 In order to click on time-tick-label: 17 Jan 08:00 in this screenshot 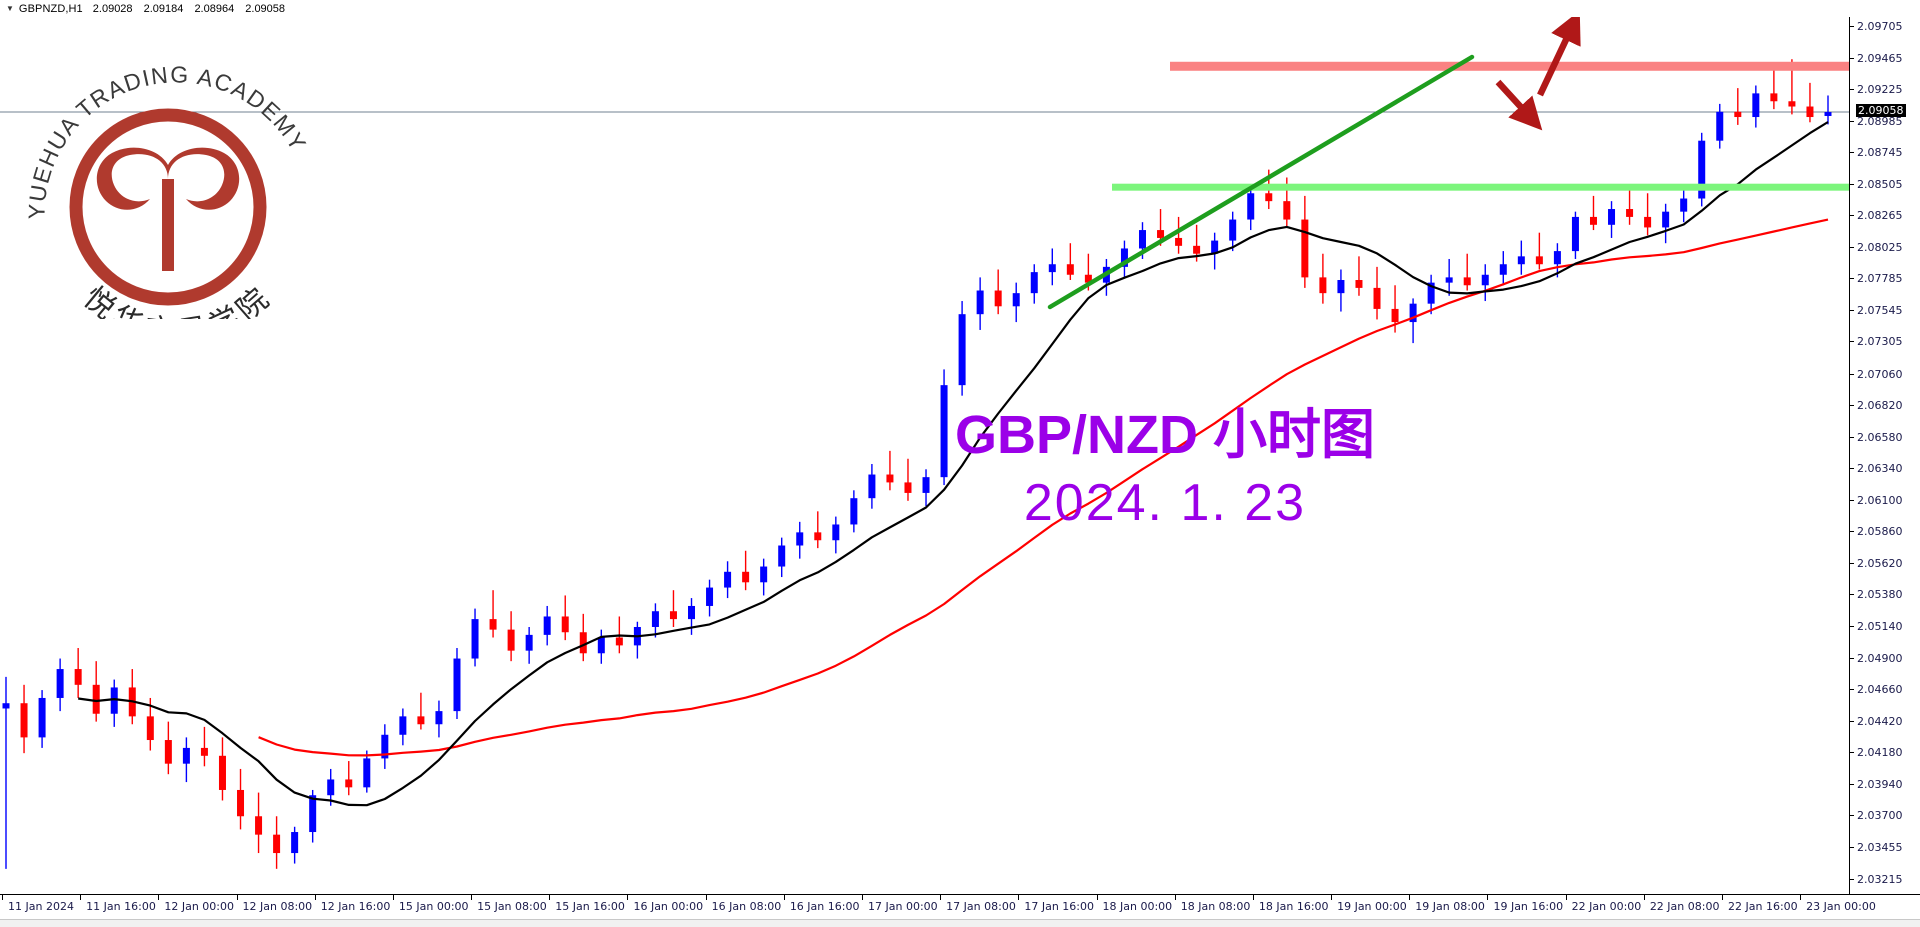, I will do `click(981, 906)`.